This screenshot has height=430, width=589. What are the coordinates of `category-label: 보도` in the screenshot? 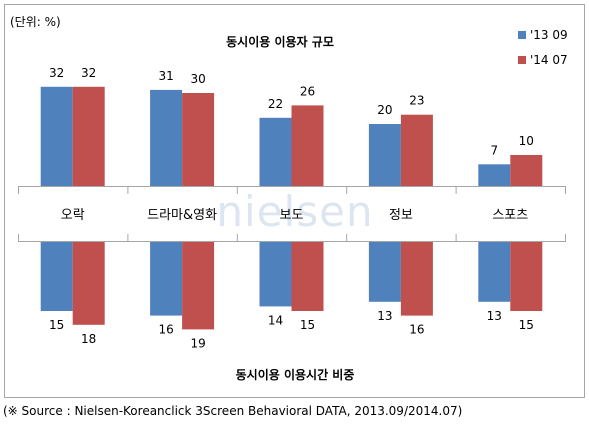 It's located at (292, 215).